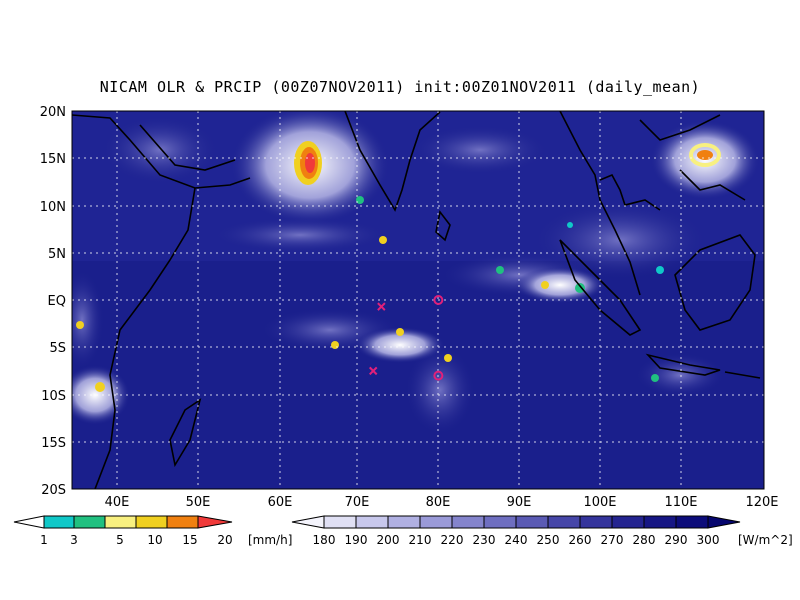 Image resolution: width=800 pixels, height=600 pixels. I want to click on colorbar-label: 290, so click(676, 540).